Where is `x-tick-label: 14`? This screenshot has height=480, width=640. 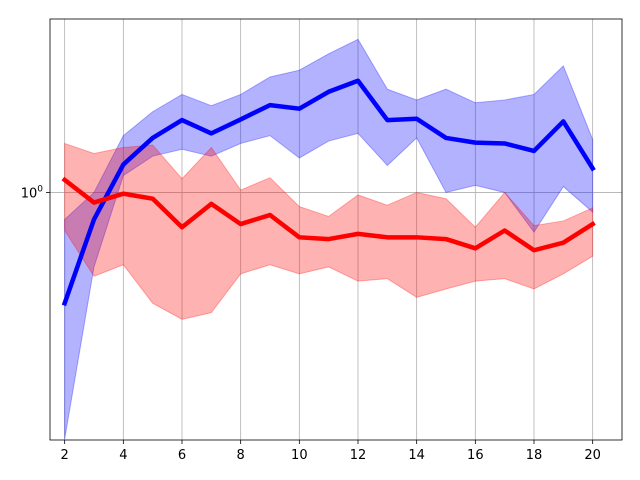 x-tick-label: 14 is located at coordinates (416, 455).